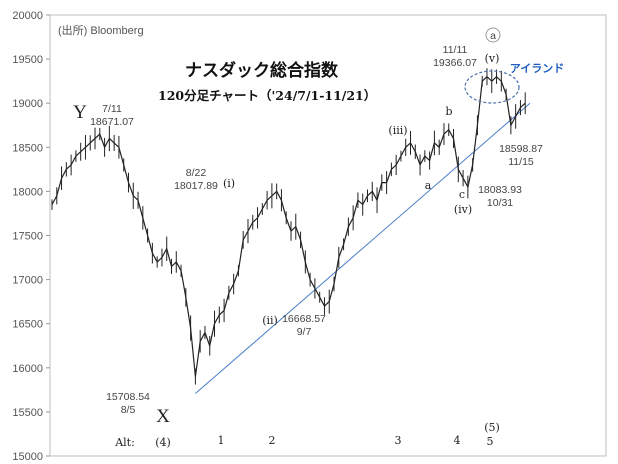  What do you see at coordinates (270, 320) in the screenshot?
I see `annotation-ii: (ii)` at bounding box center [270, 320].